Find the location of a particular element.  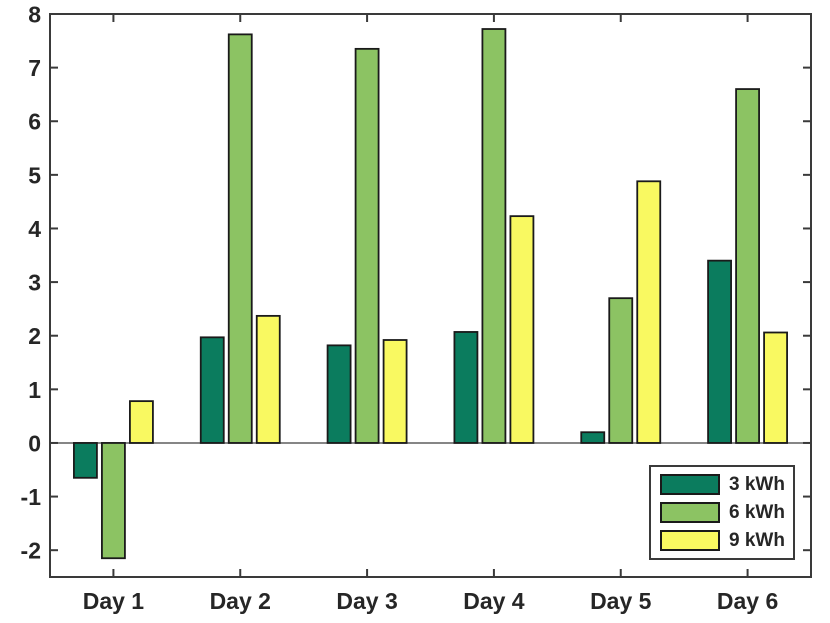

y-tick-label: 7 is located at coordinates (34, 68).